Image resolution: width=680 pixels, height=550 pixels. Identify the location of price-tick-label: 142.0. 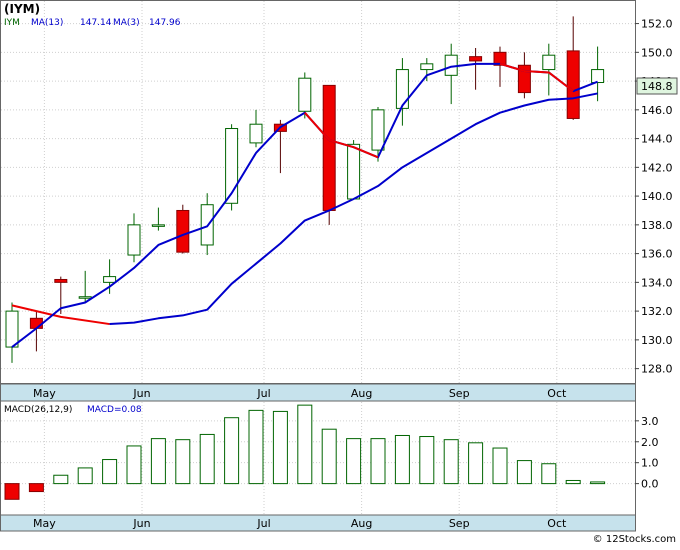
(657, 167).